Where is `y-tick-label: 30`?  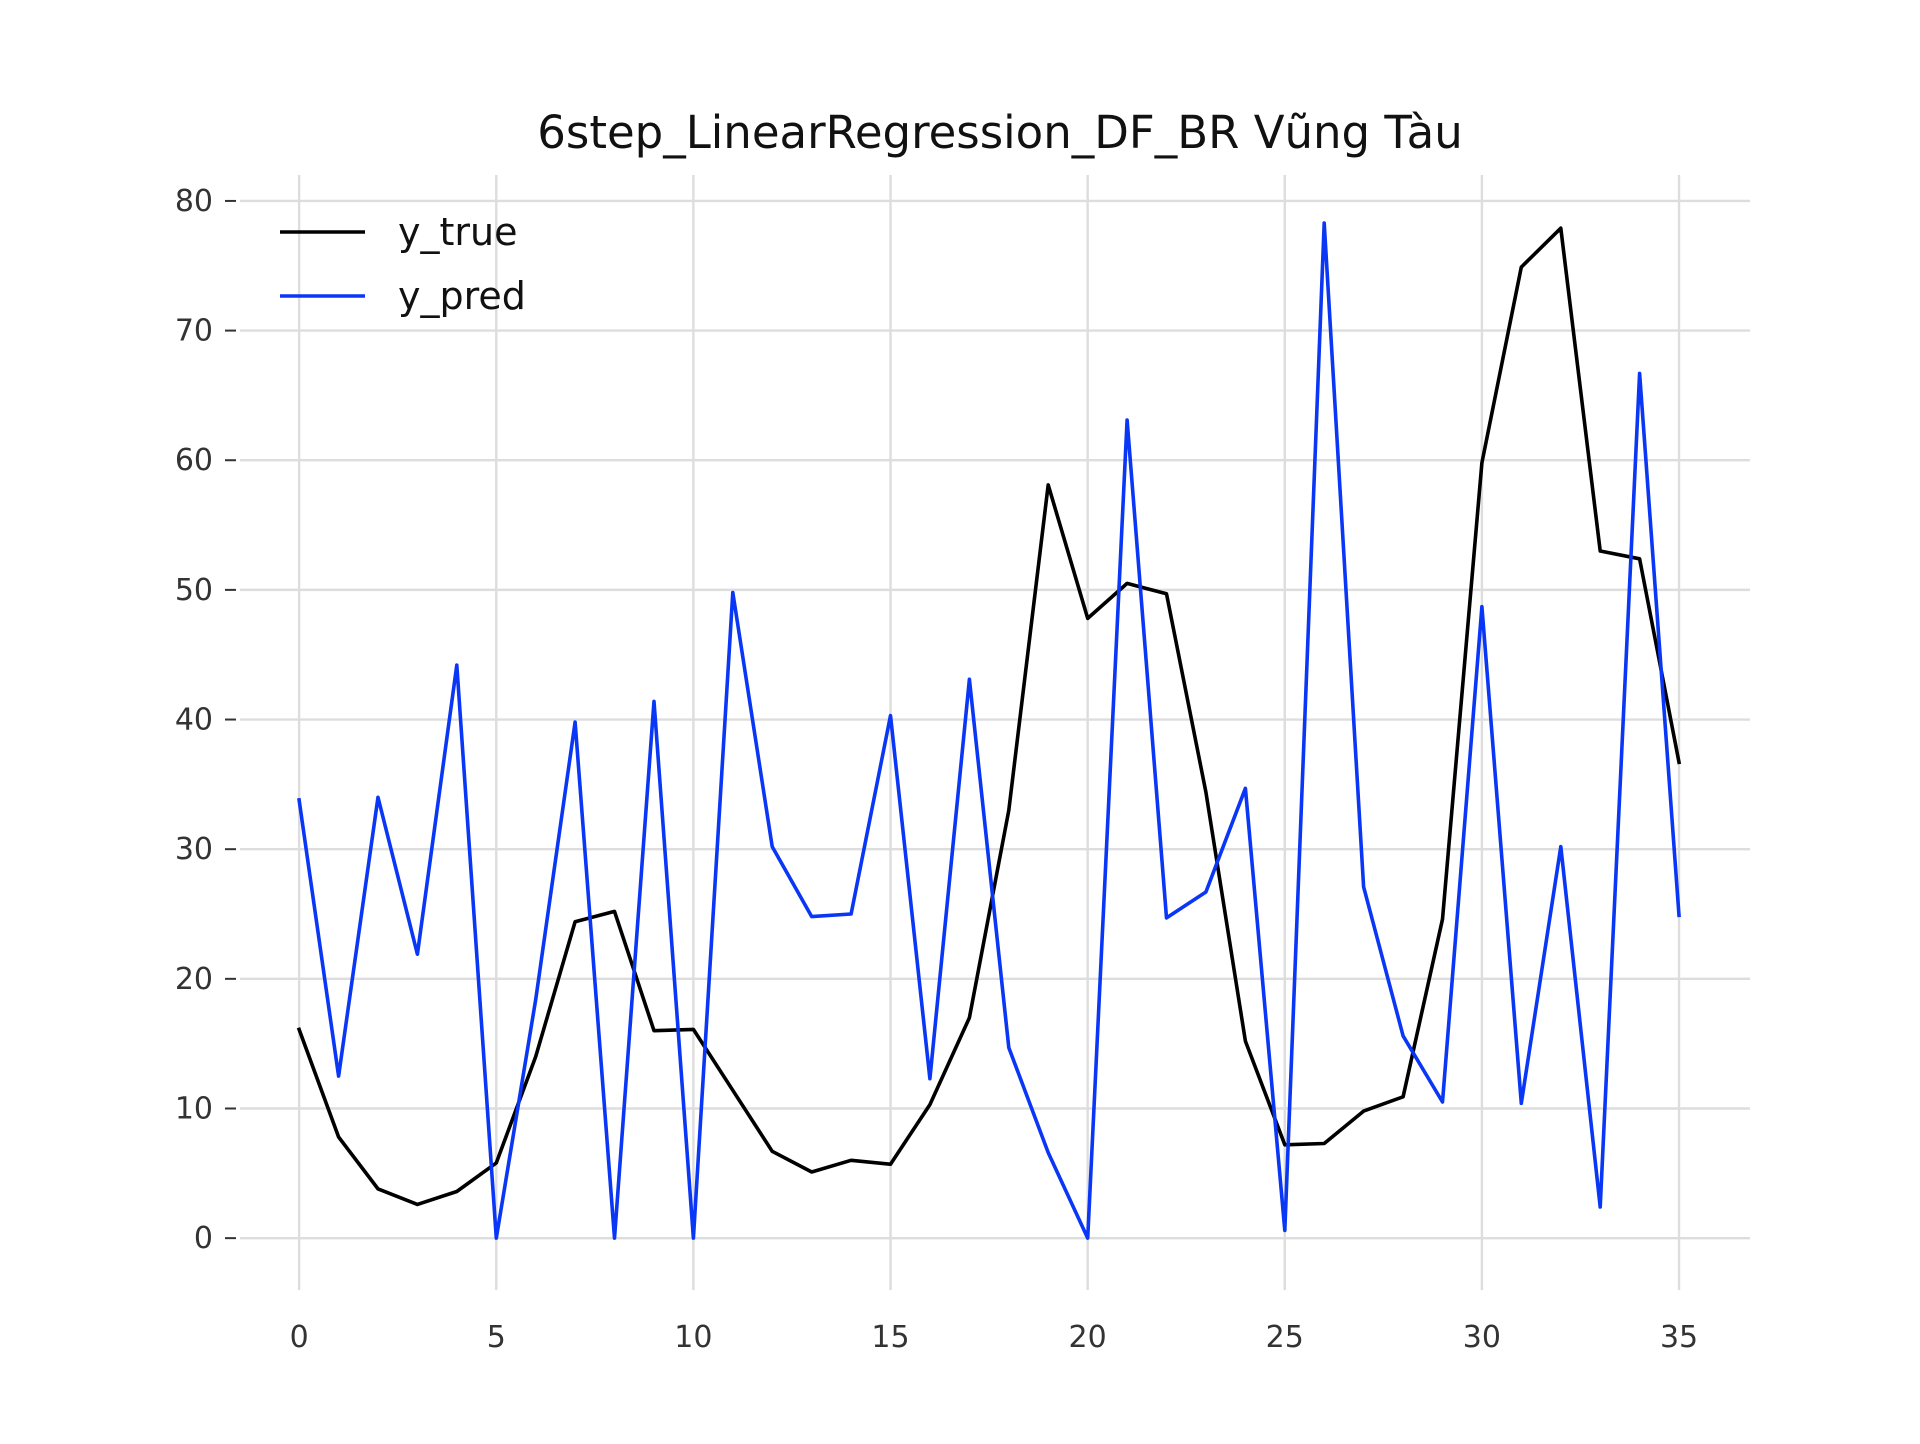
y-tick-label: 30 is located at coordinates (194, 849).